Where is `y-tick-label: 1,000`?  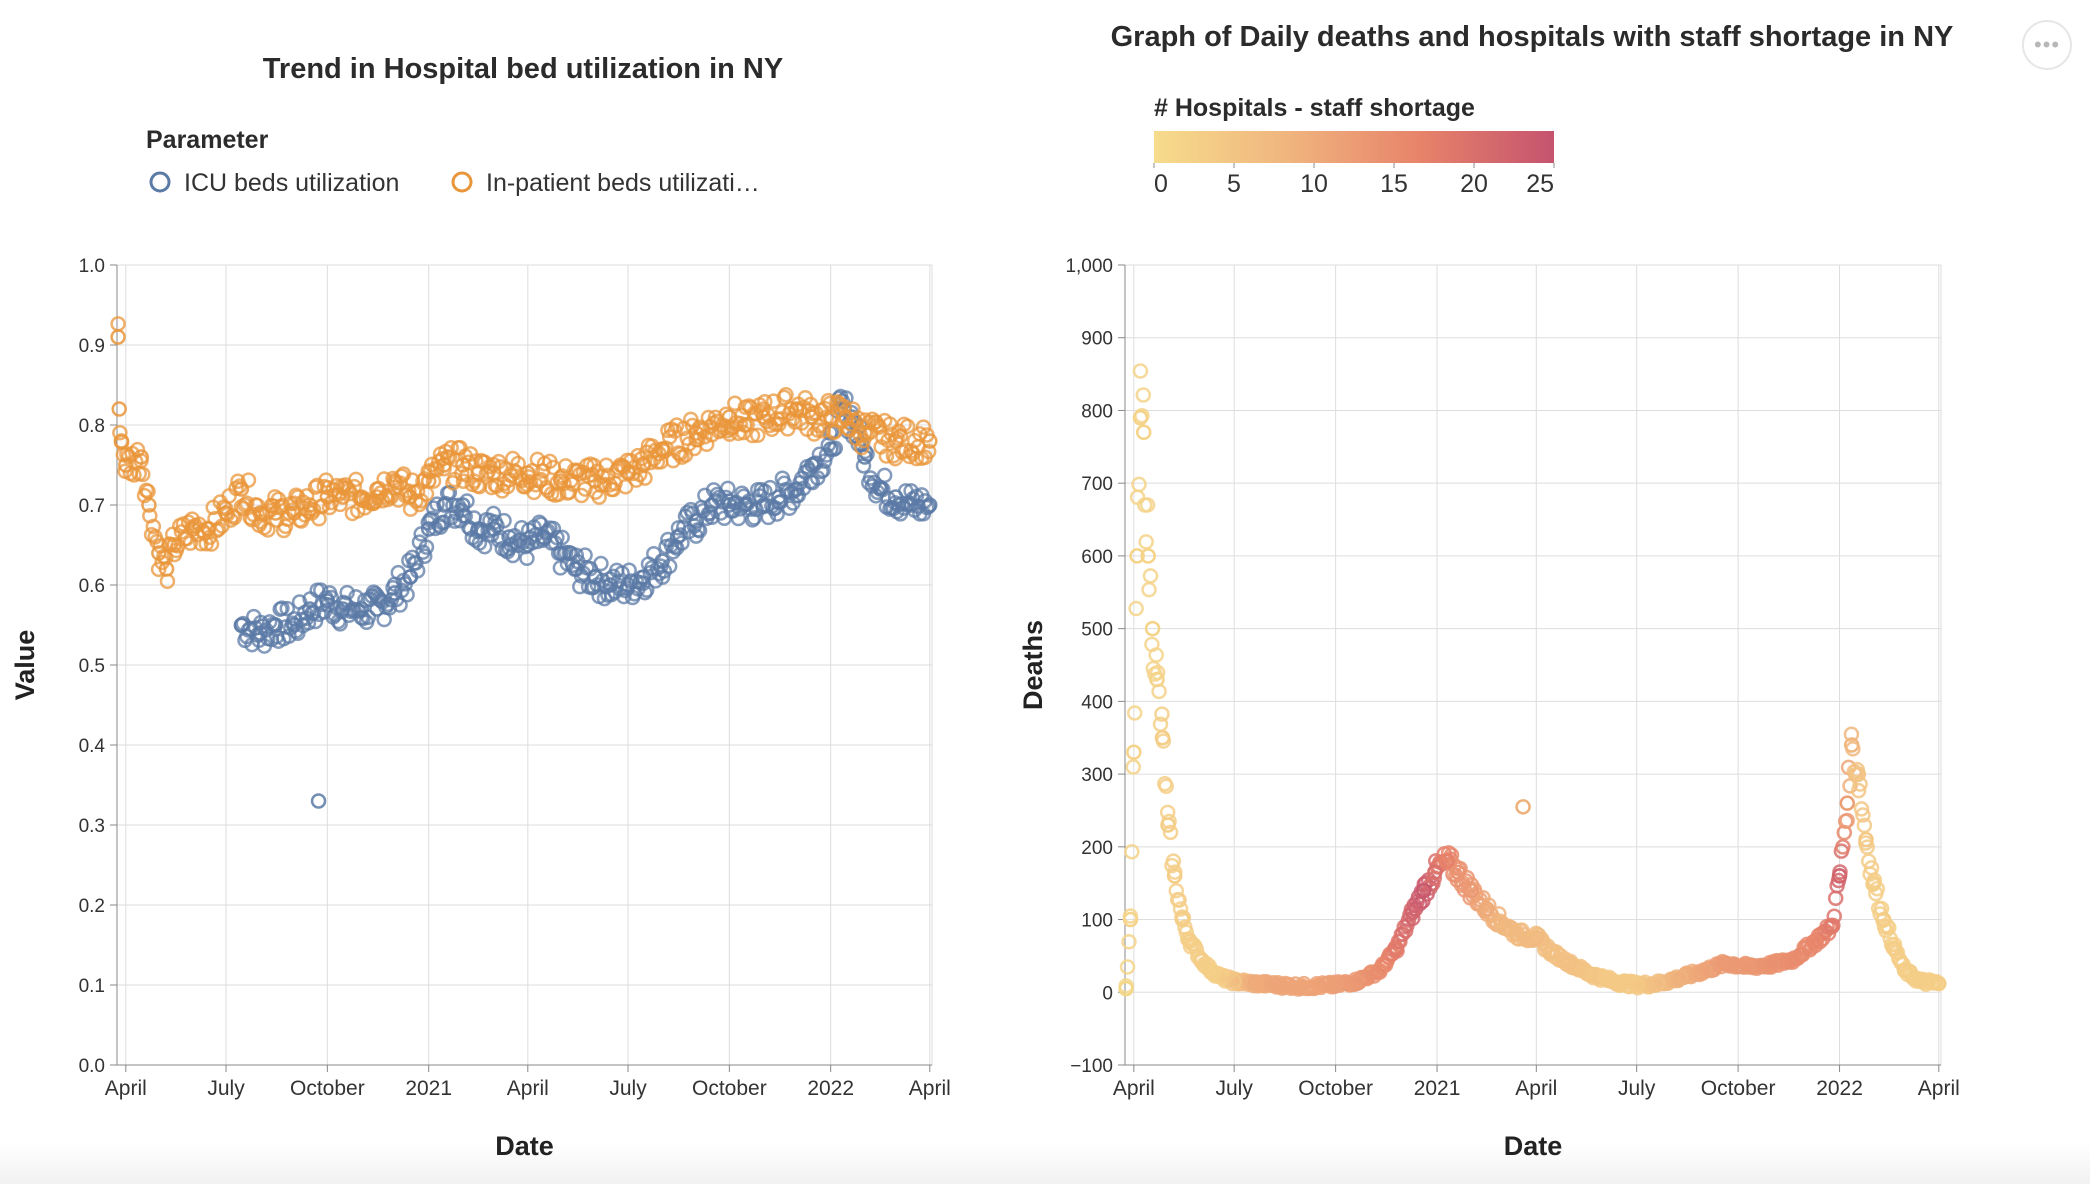 y-tick-label: 1,000 is located at coordinates (1089, 266).